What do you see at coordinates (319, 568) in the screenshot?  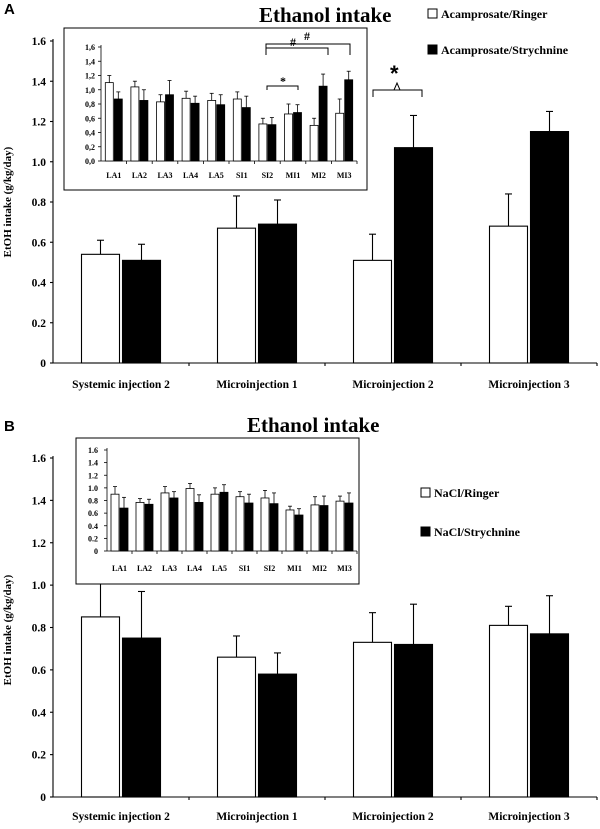 I see `x-tick-label-b-inset-mi2: MI2` at bounding box center [319, 568].